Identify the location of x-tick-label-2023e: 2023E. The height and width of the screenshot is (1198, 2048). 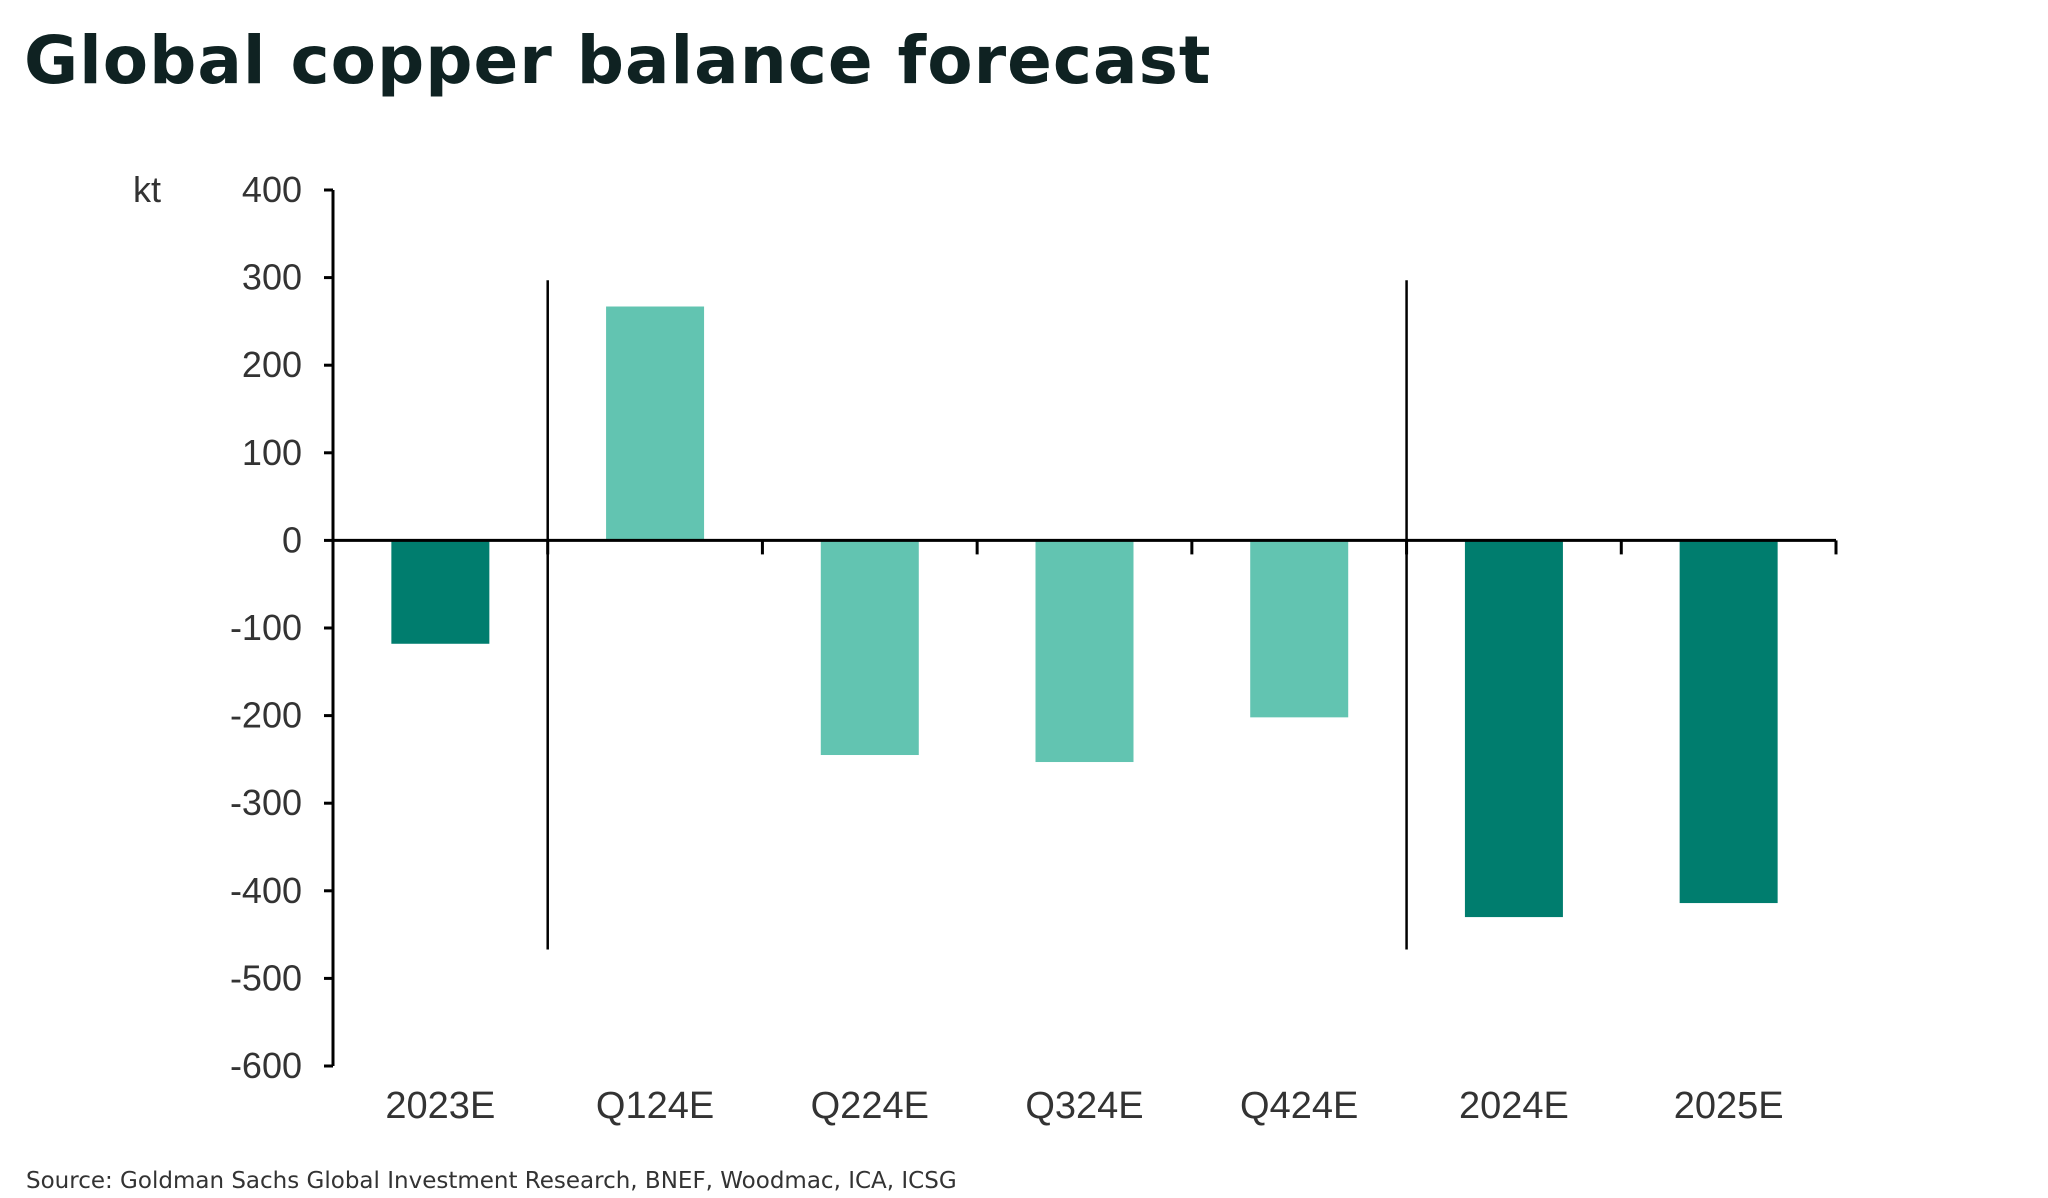
(440, 1106).